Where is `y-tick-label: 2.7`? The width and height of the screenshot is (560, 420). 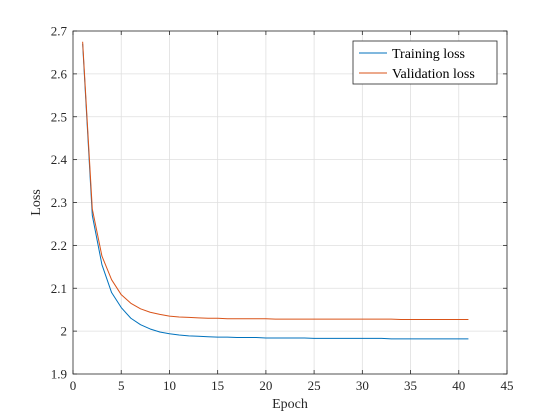
y-tick-label: 2.7 is located at coordinates (59, 31).